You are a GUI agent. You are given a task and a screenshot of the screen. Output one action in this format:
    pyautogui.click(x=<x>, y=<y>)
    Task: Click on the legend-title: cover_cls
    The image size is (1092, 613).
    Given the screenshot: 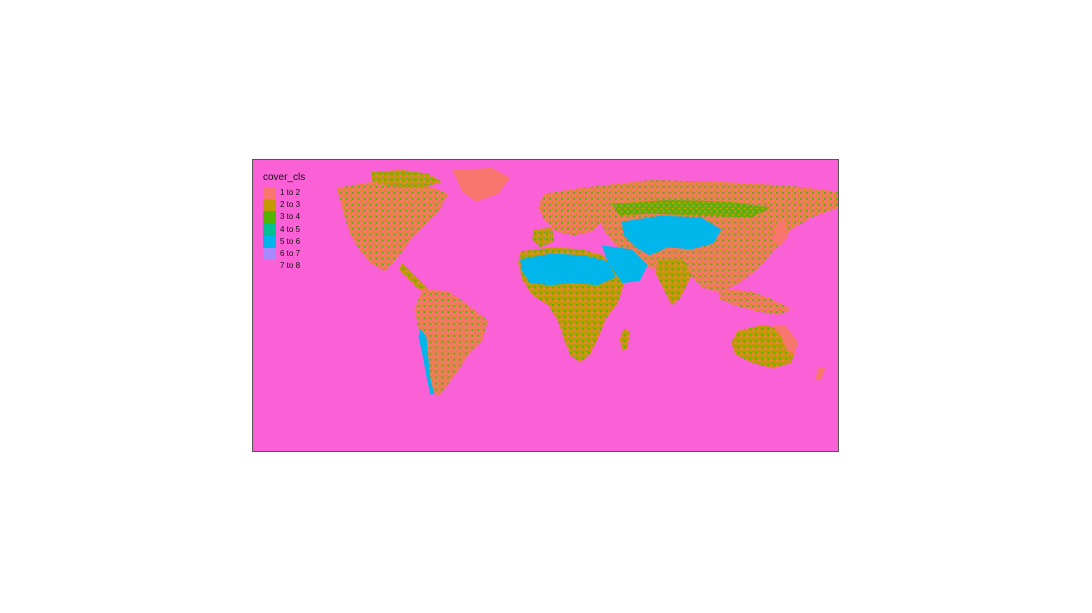 What is the action you would take?
    pyautogui.click(x=284, y=177)
    